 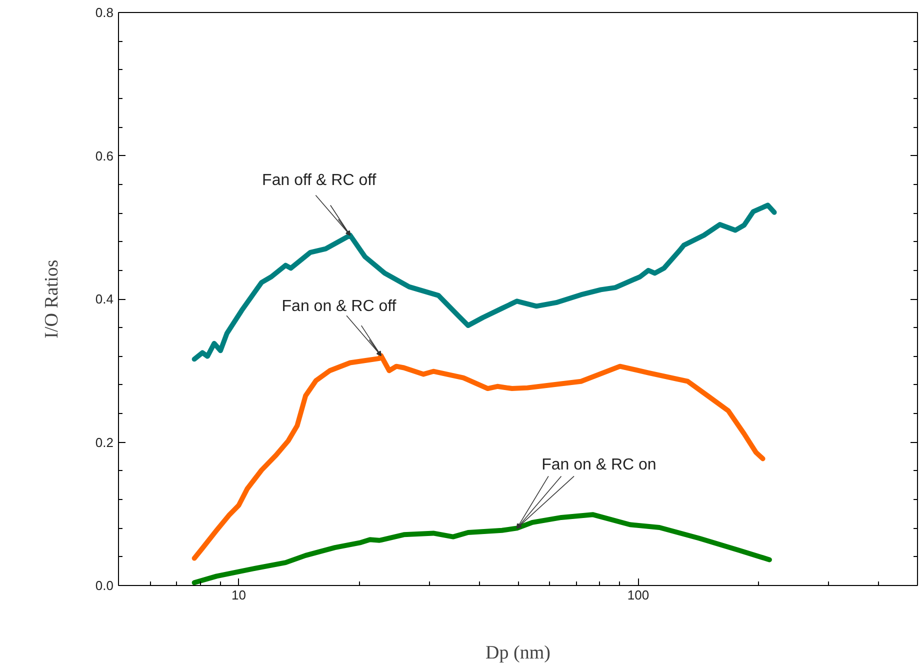 What do you see at coordinates (104, 442) in the screenshot?
I see `y-tick-label: 0.2` at bounding box center [104, 442].